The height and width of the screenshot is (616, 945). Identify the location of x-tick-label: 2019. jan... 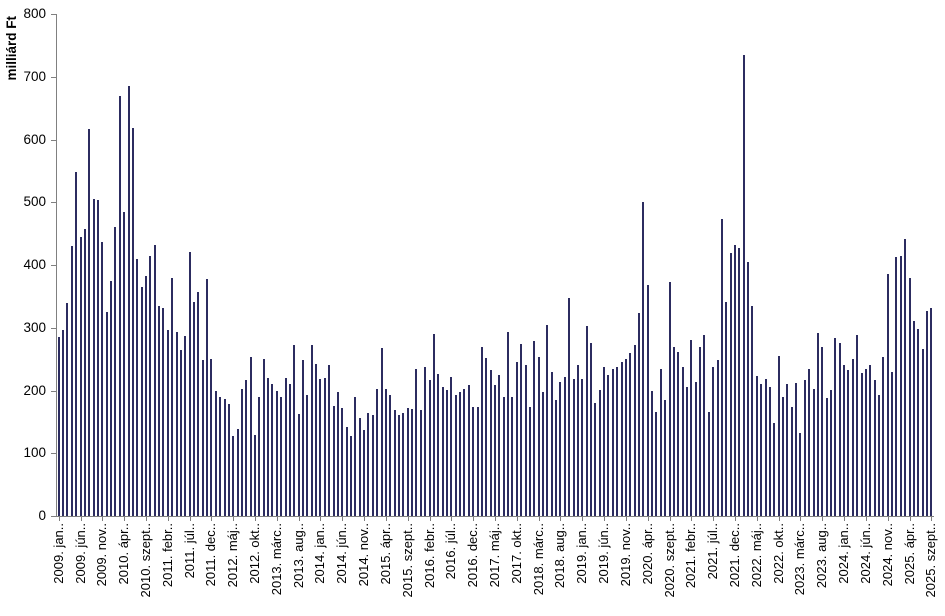
(582, 553).